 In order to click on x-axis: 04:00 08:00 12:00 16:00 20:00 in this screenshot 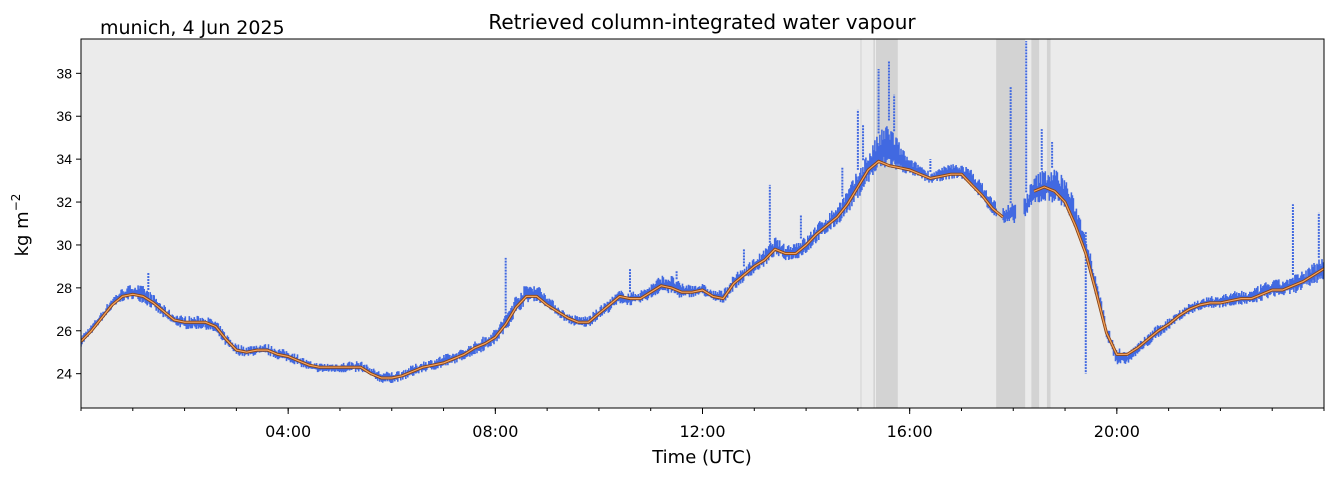, I will do `click(702, 424)`.